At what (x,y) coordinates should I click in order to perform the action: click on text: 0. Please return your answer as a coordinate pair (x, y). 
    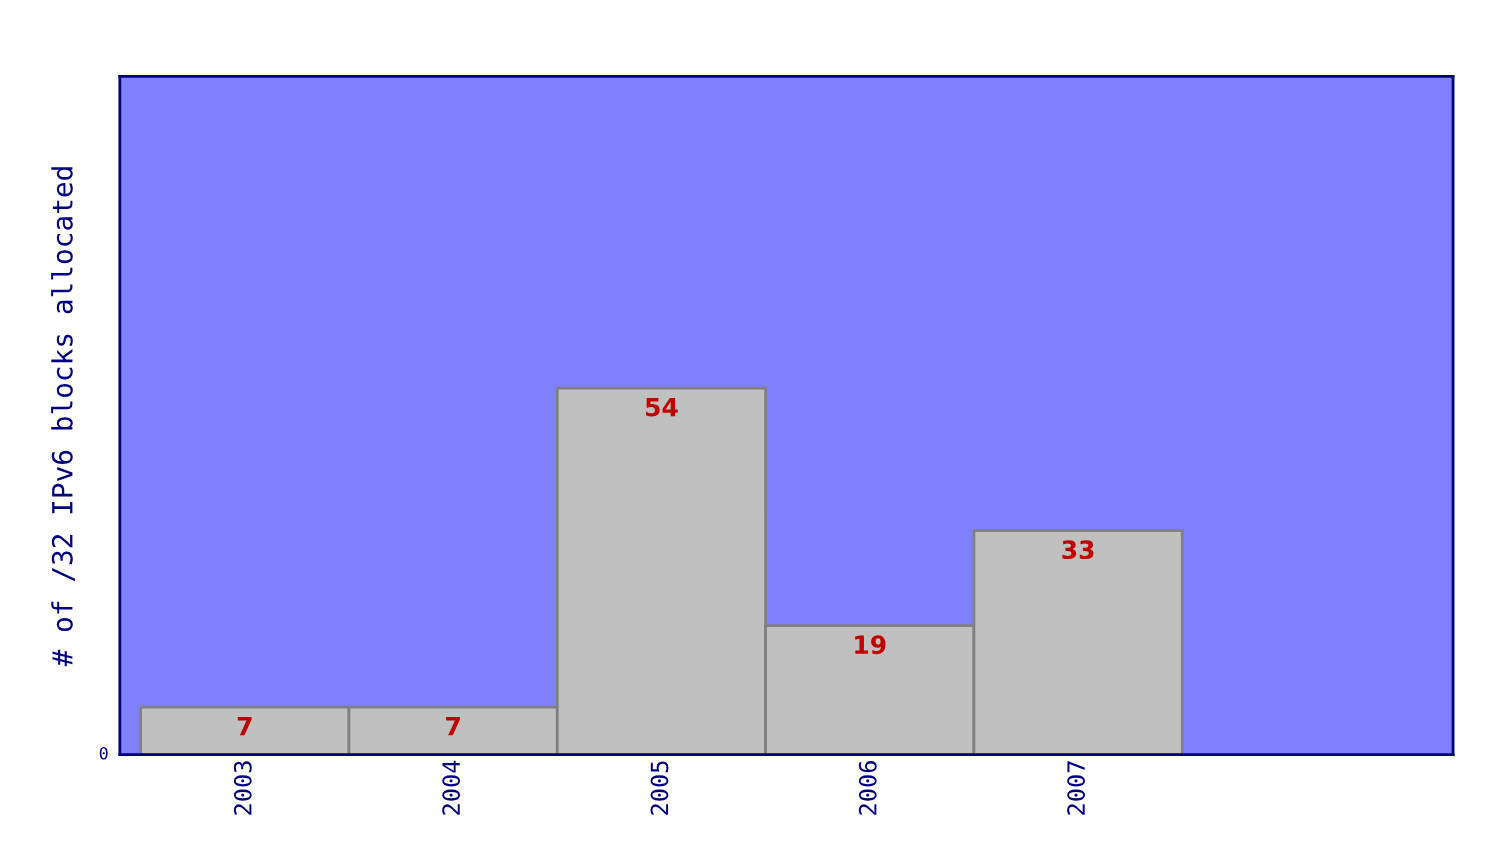
    Looking at the image, I should click on (103, 753).